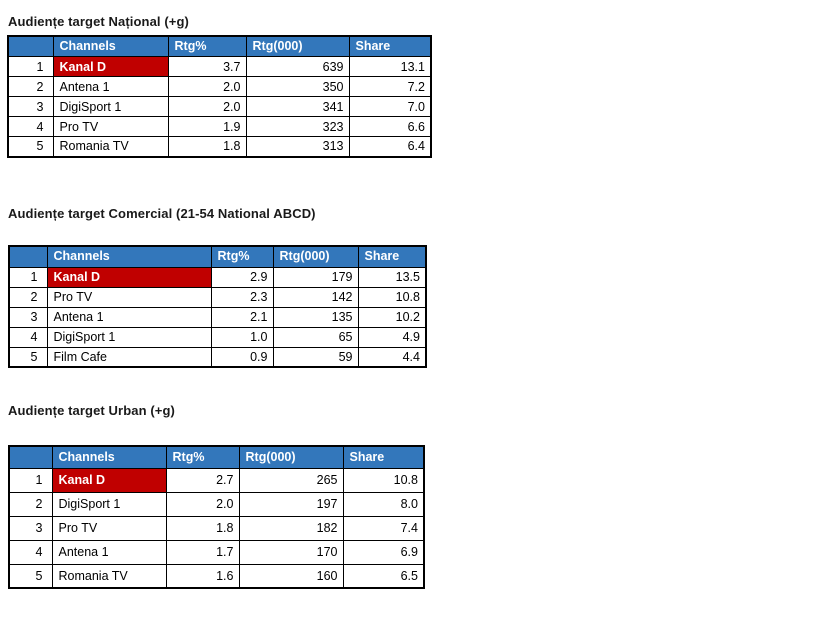  I want to click on table-row: 4 Antena 1 1.7 170 6.9, so click(216, 552).